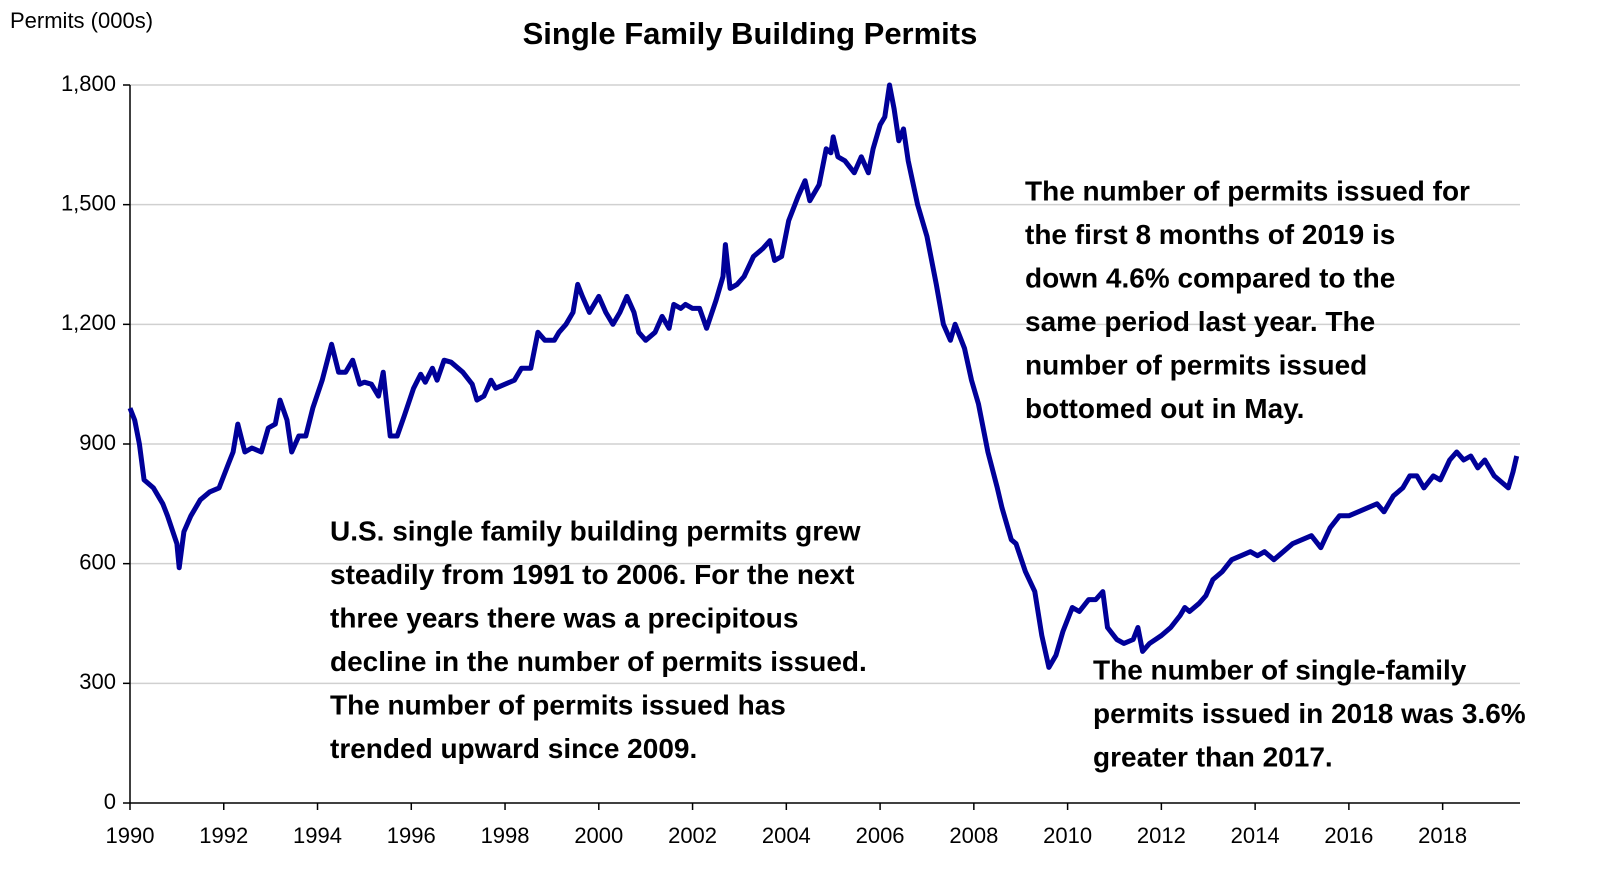 This screenshot has height=885, width=1624. What do you see at coordinates (1442, 835) in the screenshot?
I see `x-tick-label: 2018` at bounding box center [1442, 835].